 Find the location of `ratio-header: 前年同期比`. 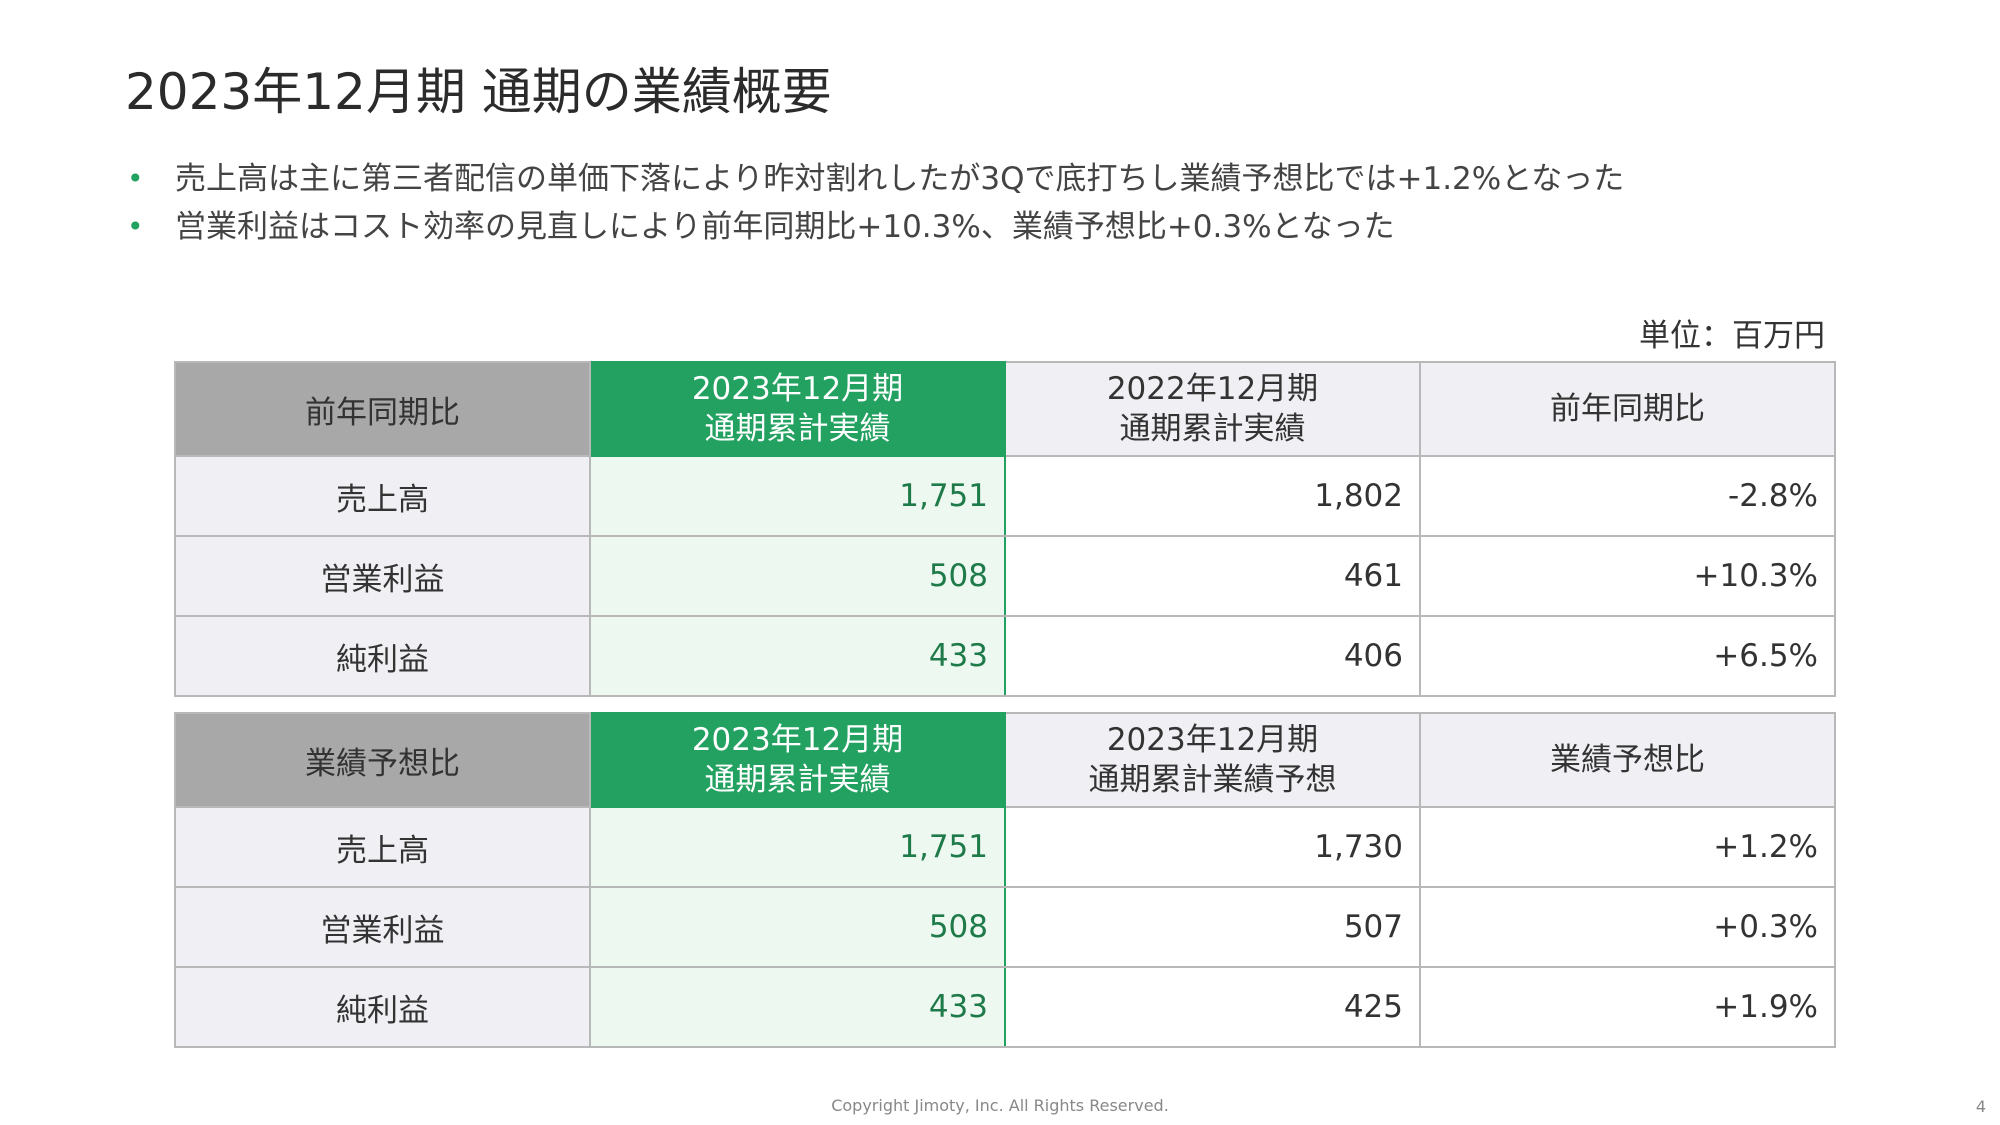

ratio-header: 前年同期比 is located at coordinates (1627, 409).